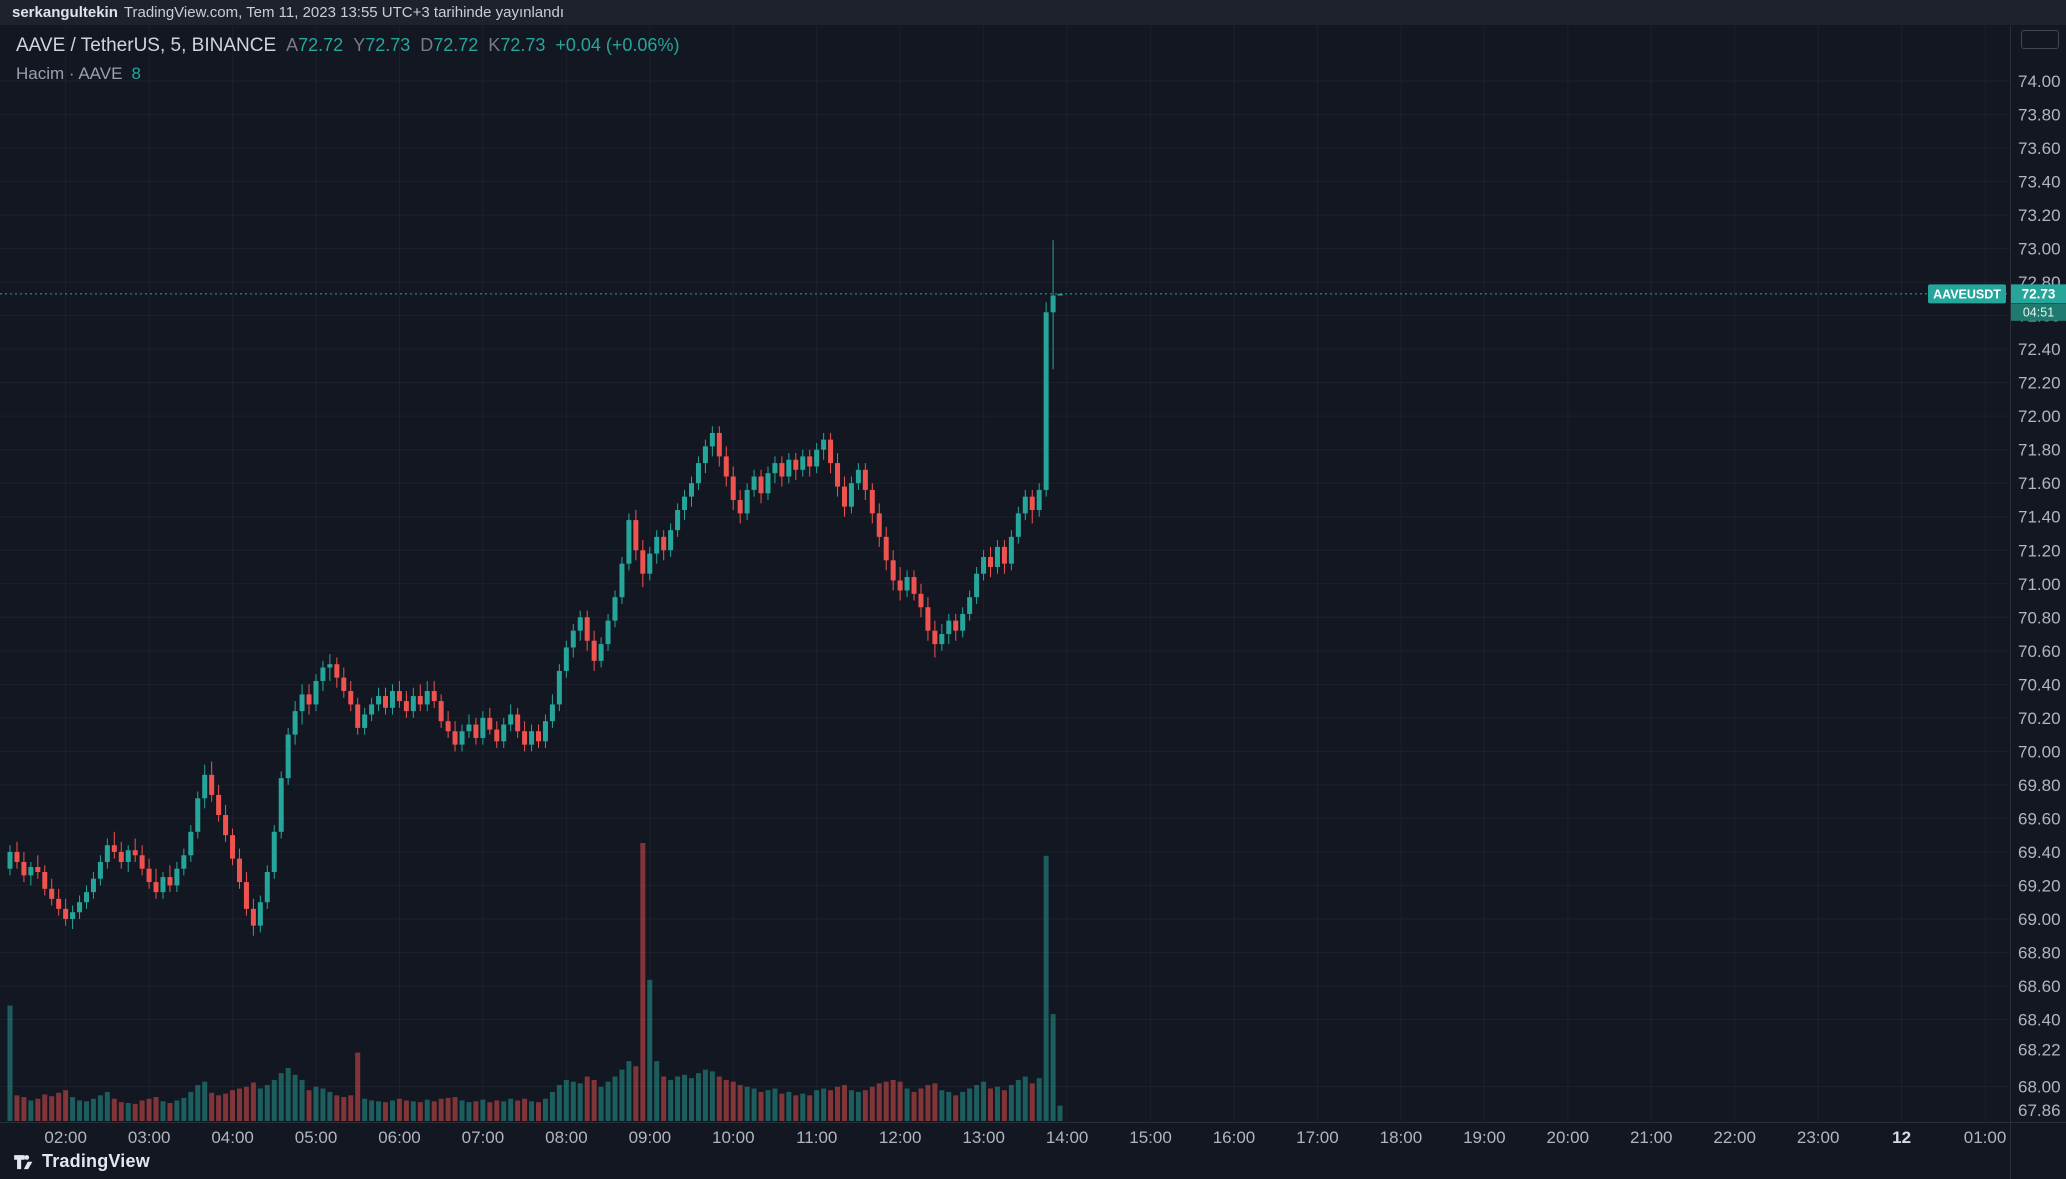 The width and height of the screenshot is (2066, 1179). I want to click on volume-indicator-label: Hacim · AAVE, so click(69, 73).